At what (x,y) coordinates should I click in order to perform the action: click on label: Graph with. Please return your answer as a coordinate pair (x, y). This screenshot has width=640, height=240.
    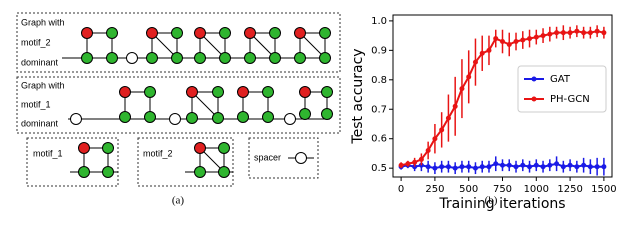
    Looking at the image, I should click on (43, 22).